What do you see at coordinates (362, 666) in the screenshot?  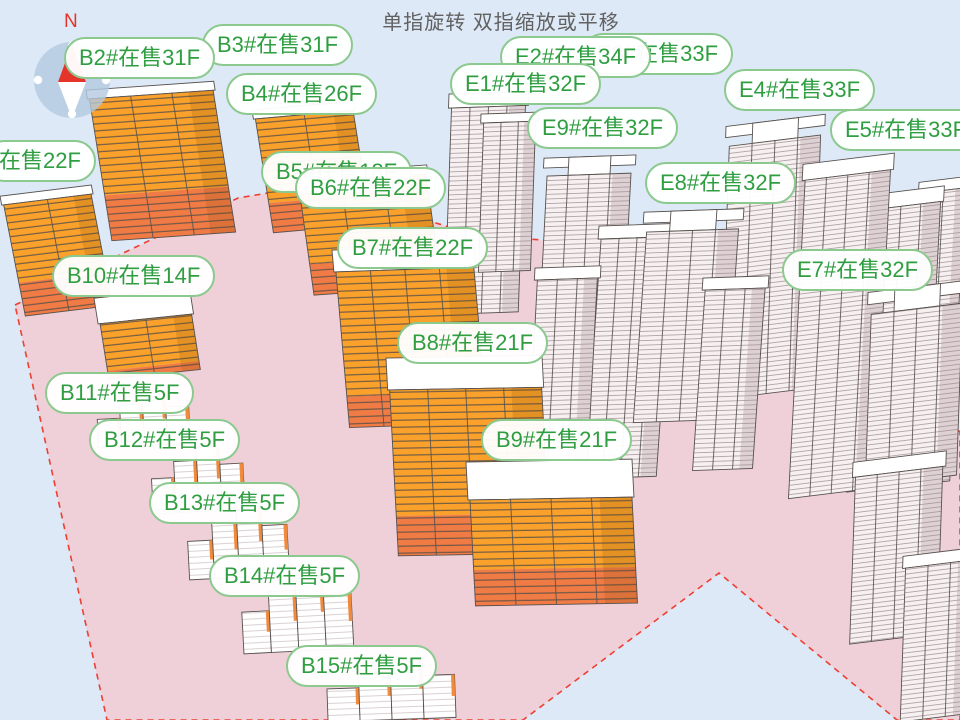 I see `building-label-B15: B15#在售5F` at bounding box center [362, 666].